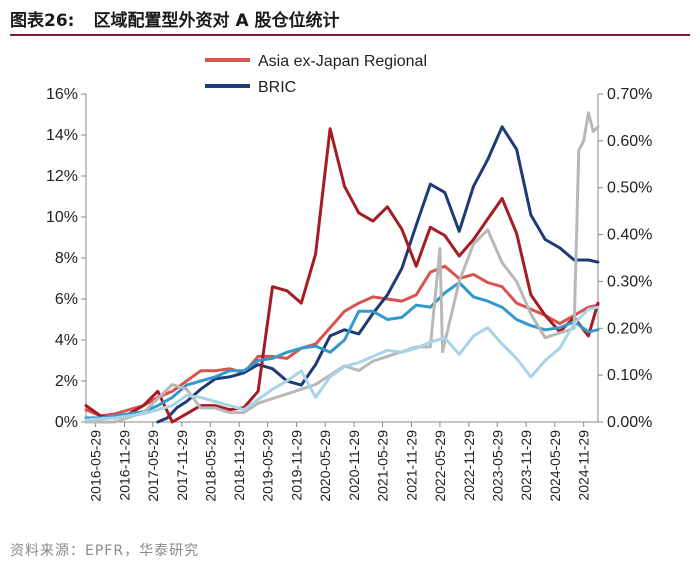 This screenshot has width=700, height=572. I want to click on right-axis-tick-label: 0.40%, so click(629, 235).